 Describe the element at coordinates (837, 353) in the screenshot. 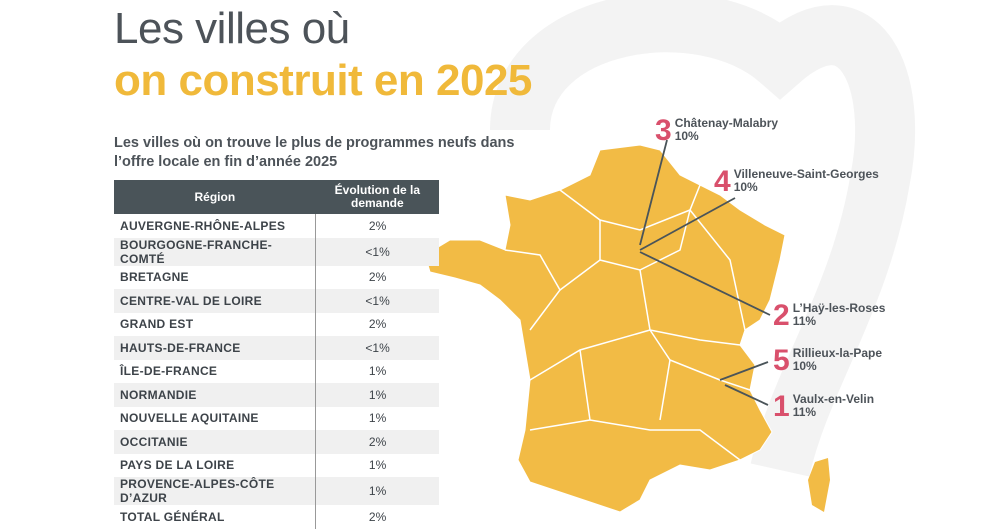

I see `city-name: Rillieux-la-Pape` at that location.